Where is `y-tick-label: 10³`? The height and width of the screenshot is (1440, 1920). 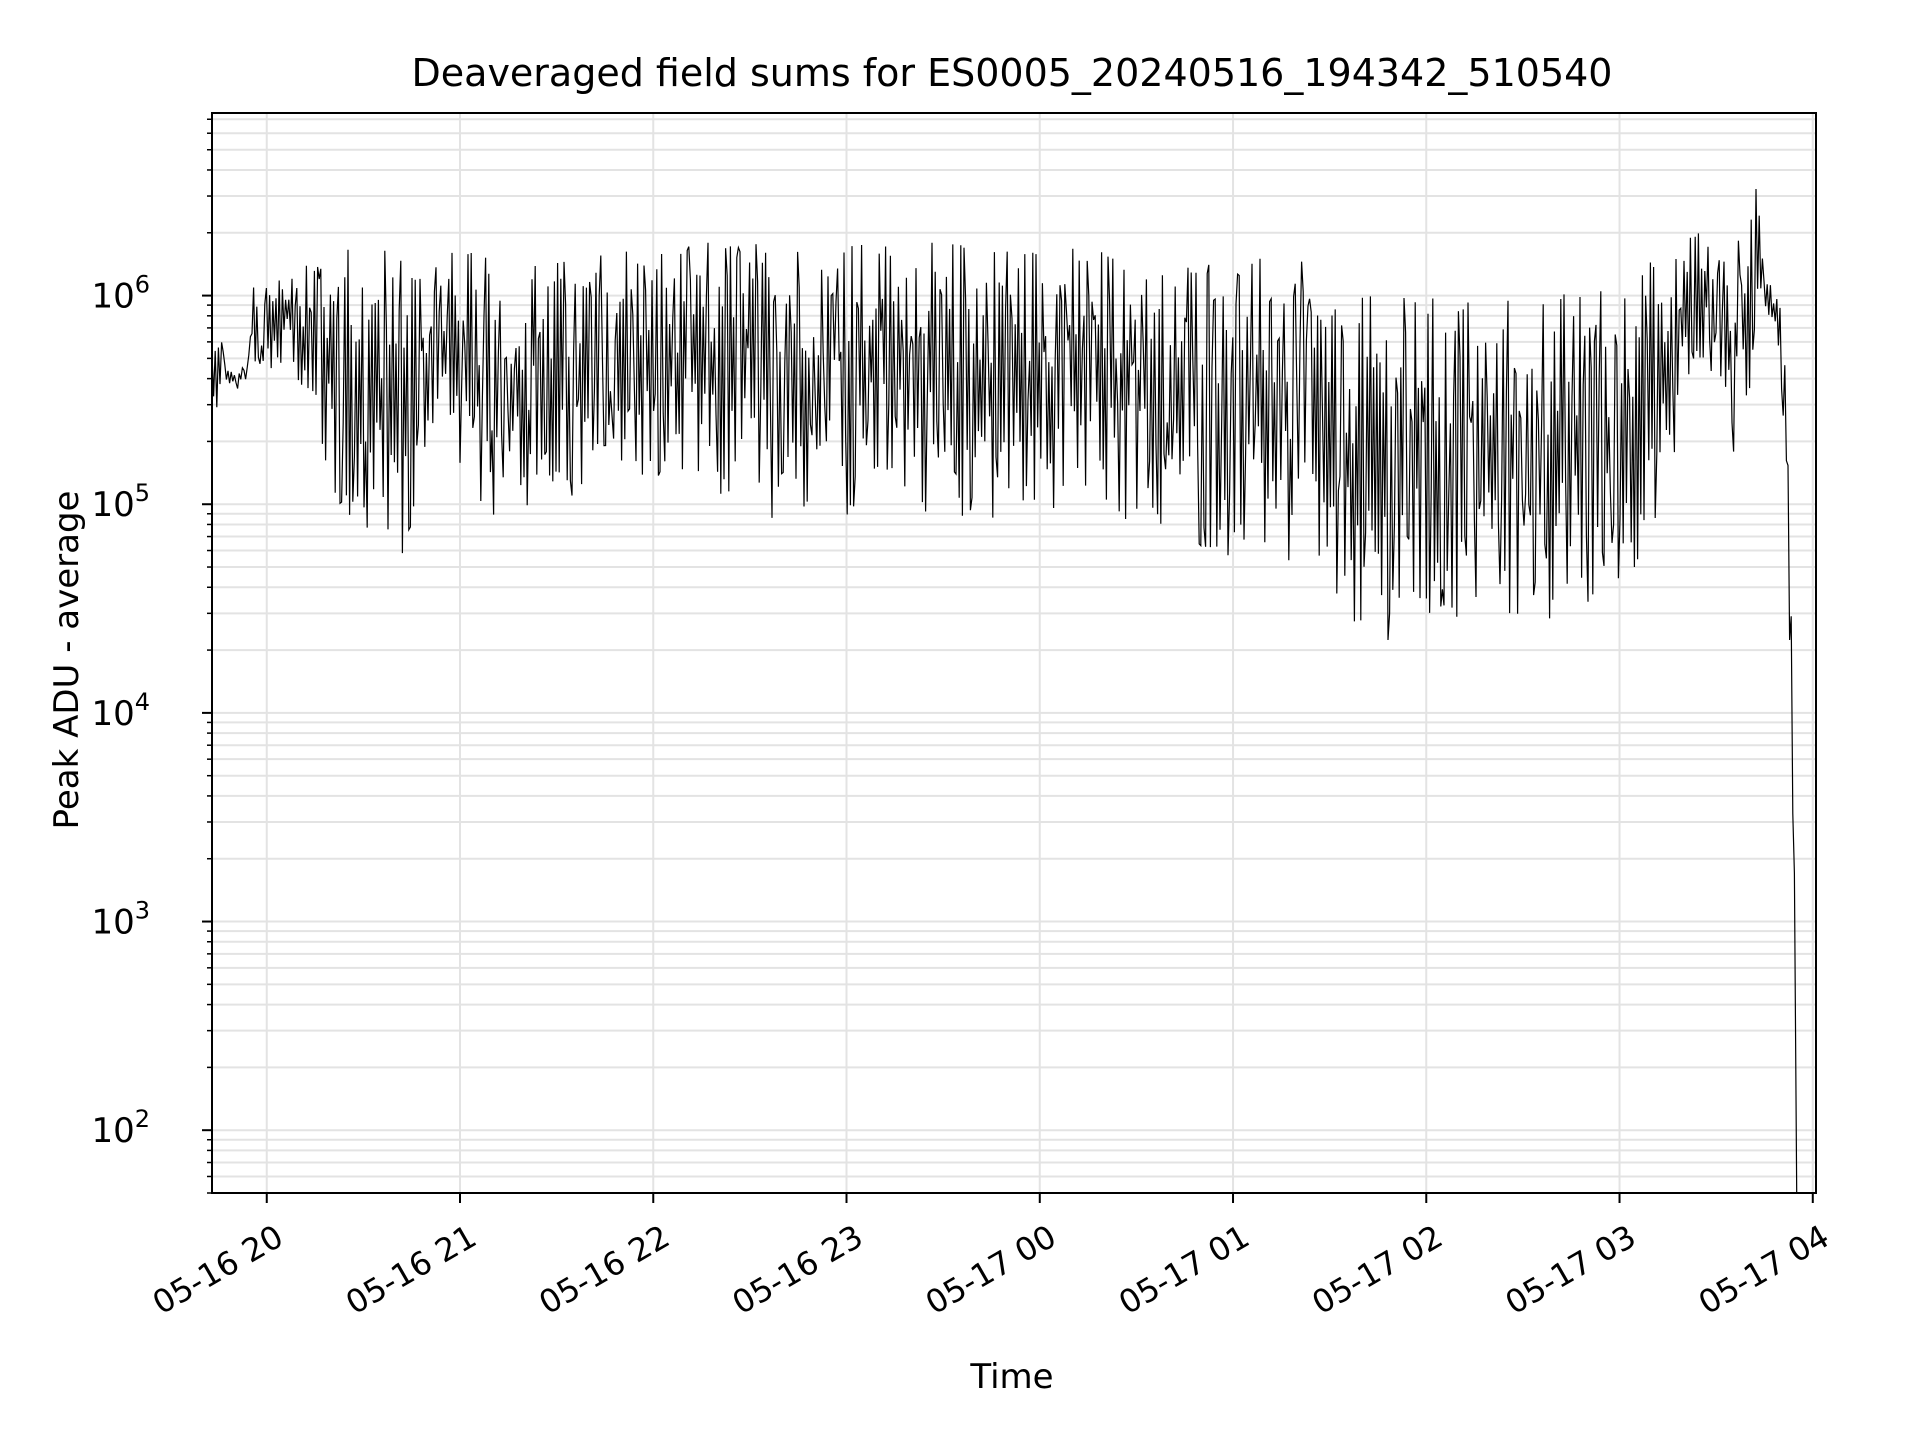
y-tick-label: 10³ is located at coordinates (120, 920).